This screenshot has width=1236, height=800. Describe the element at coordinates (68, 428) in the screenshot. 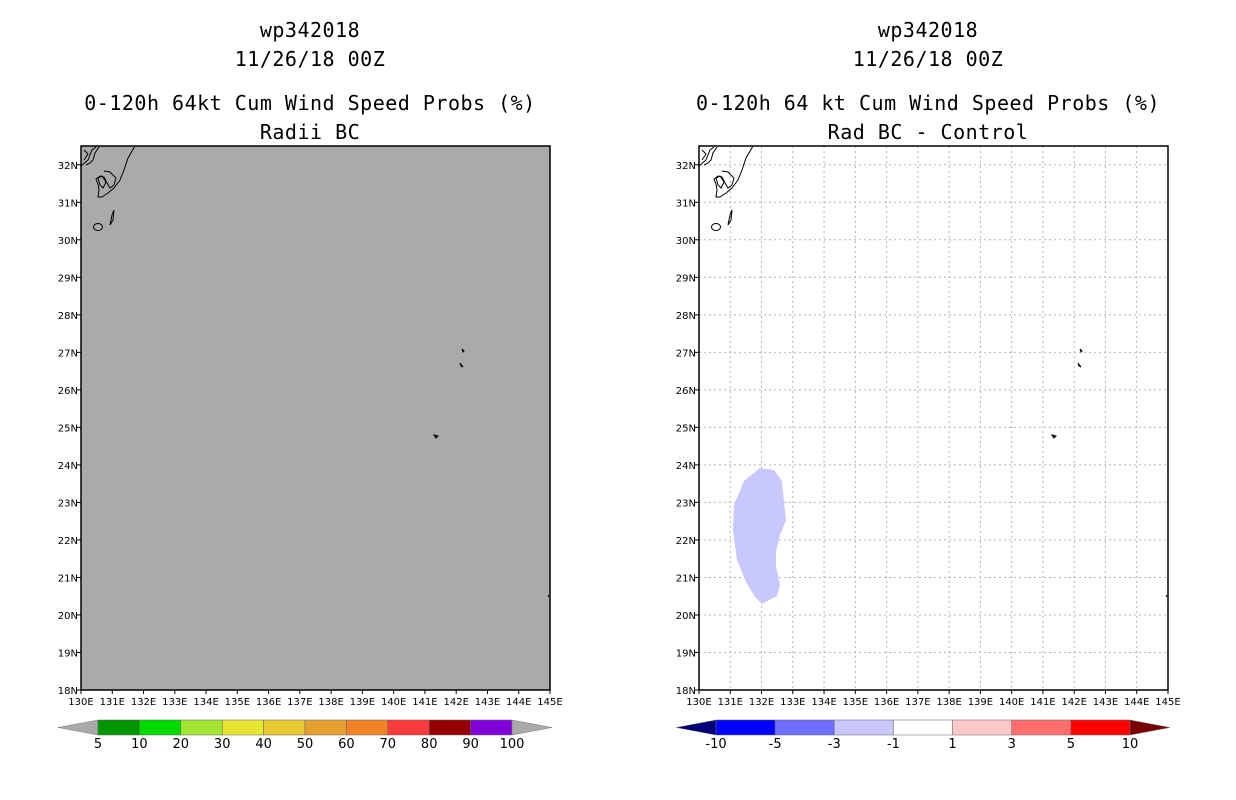

I see `lat-label: 25N` at that location.